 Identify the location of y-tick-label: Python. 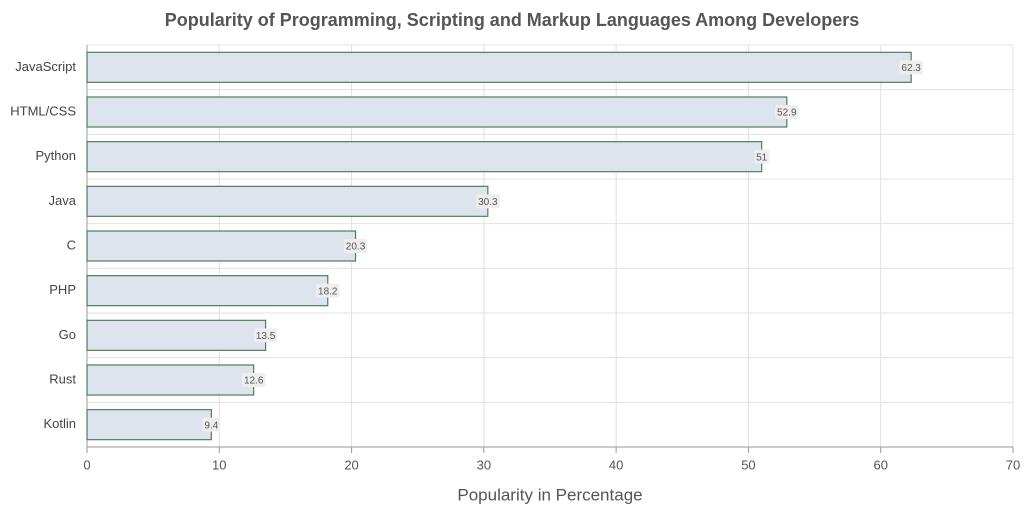
(56, 155).